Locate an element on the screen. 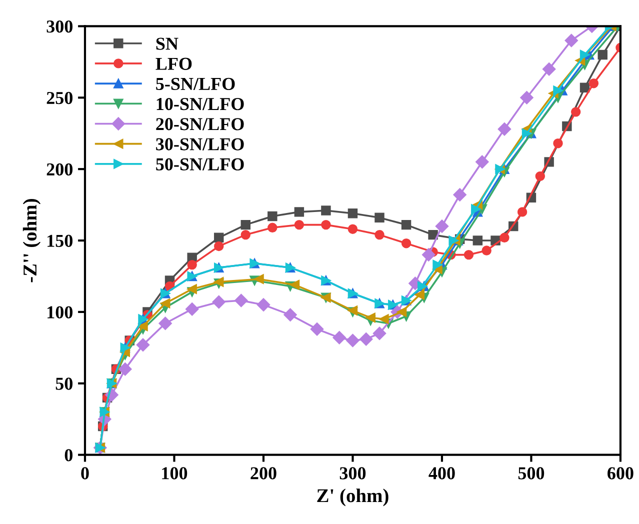  x-tick-label: 200 is located at coordinates (263, 473).